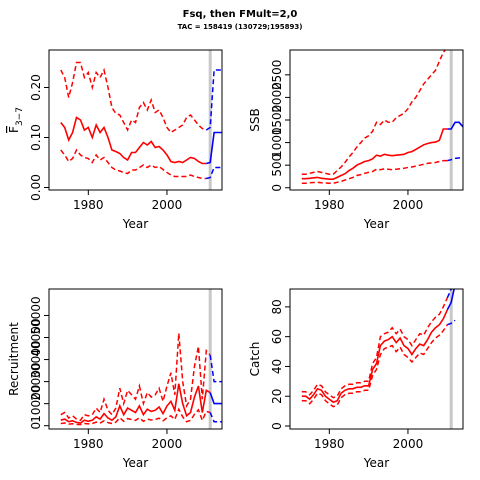  I want to click on y-axis-title: F3−7, so click(16, 120).